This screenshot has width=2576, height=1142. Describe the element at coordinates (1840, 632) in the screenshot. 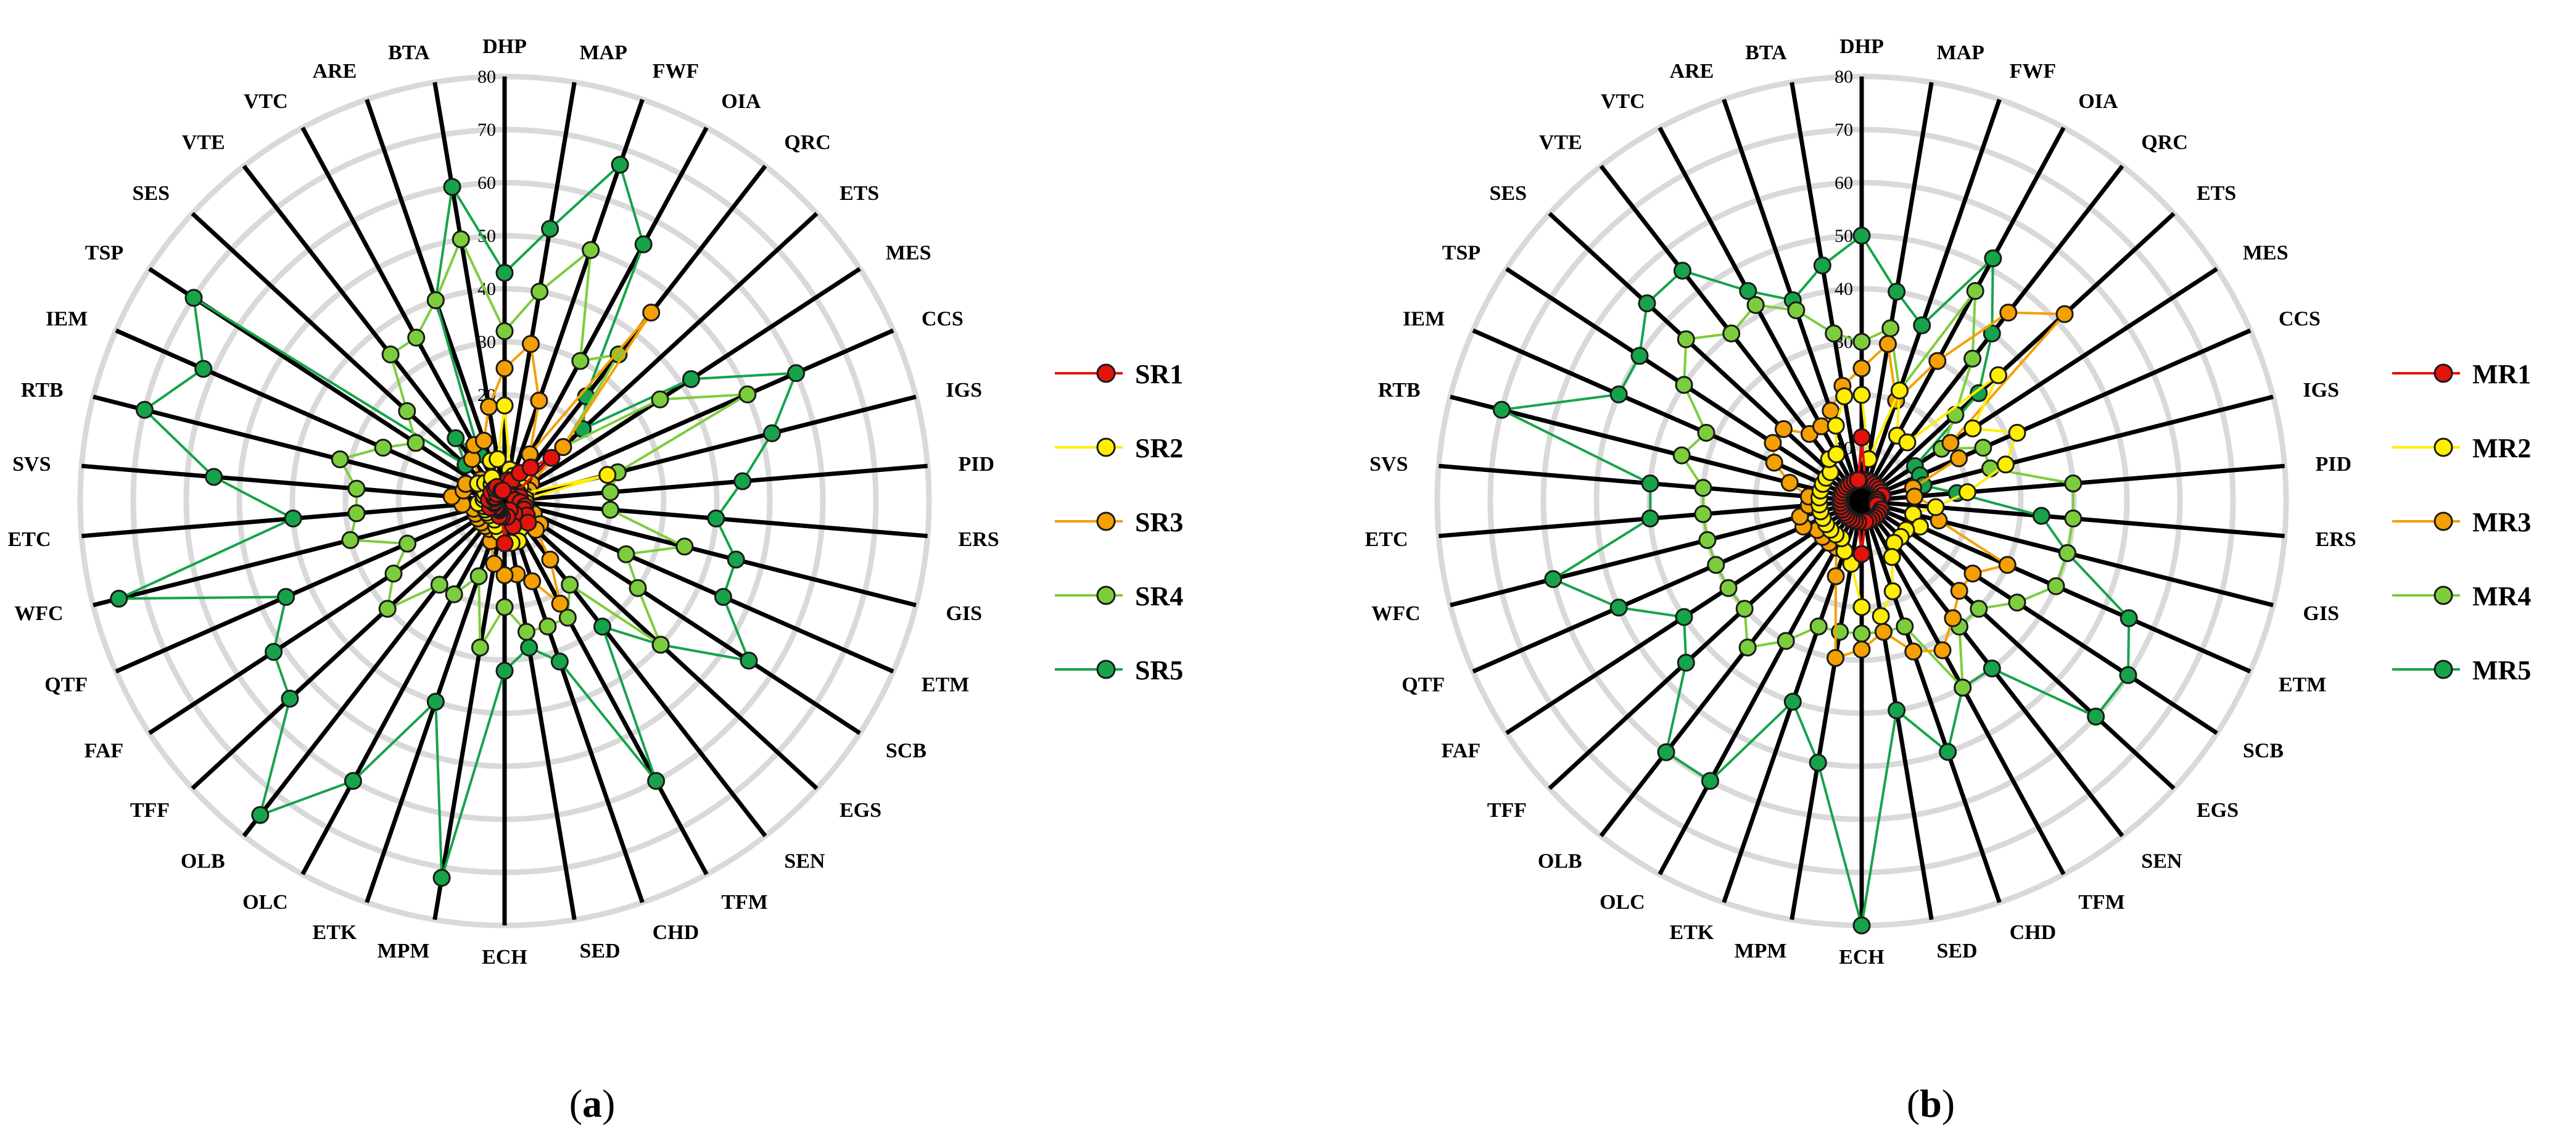

I see `data-point-mr4-mpm` at that location.